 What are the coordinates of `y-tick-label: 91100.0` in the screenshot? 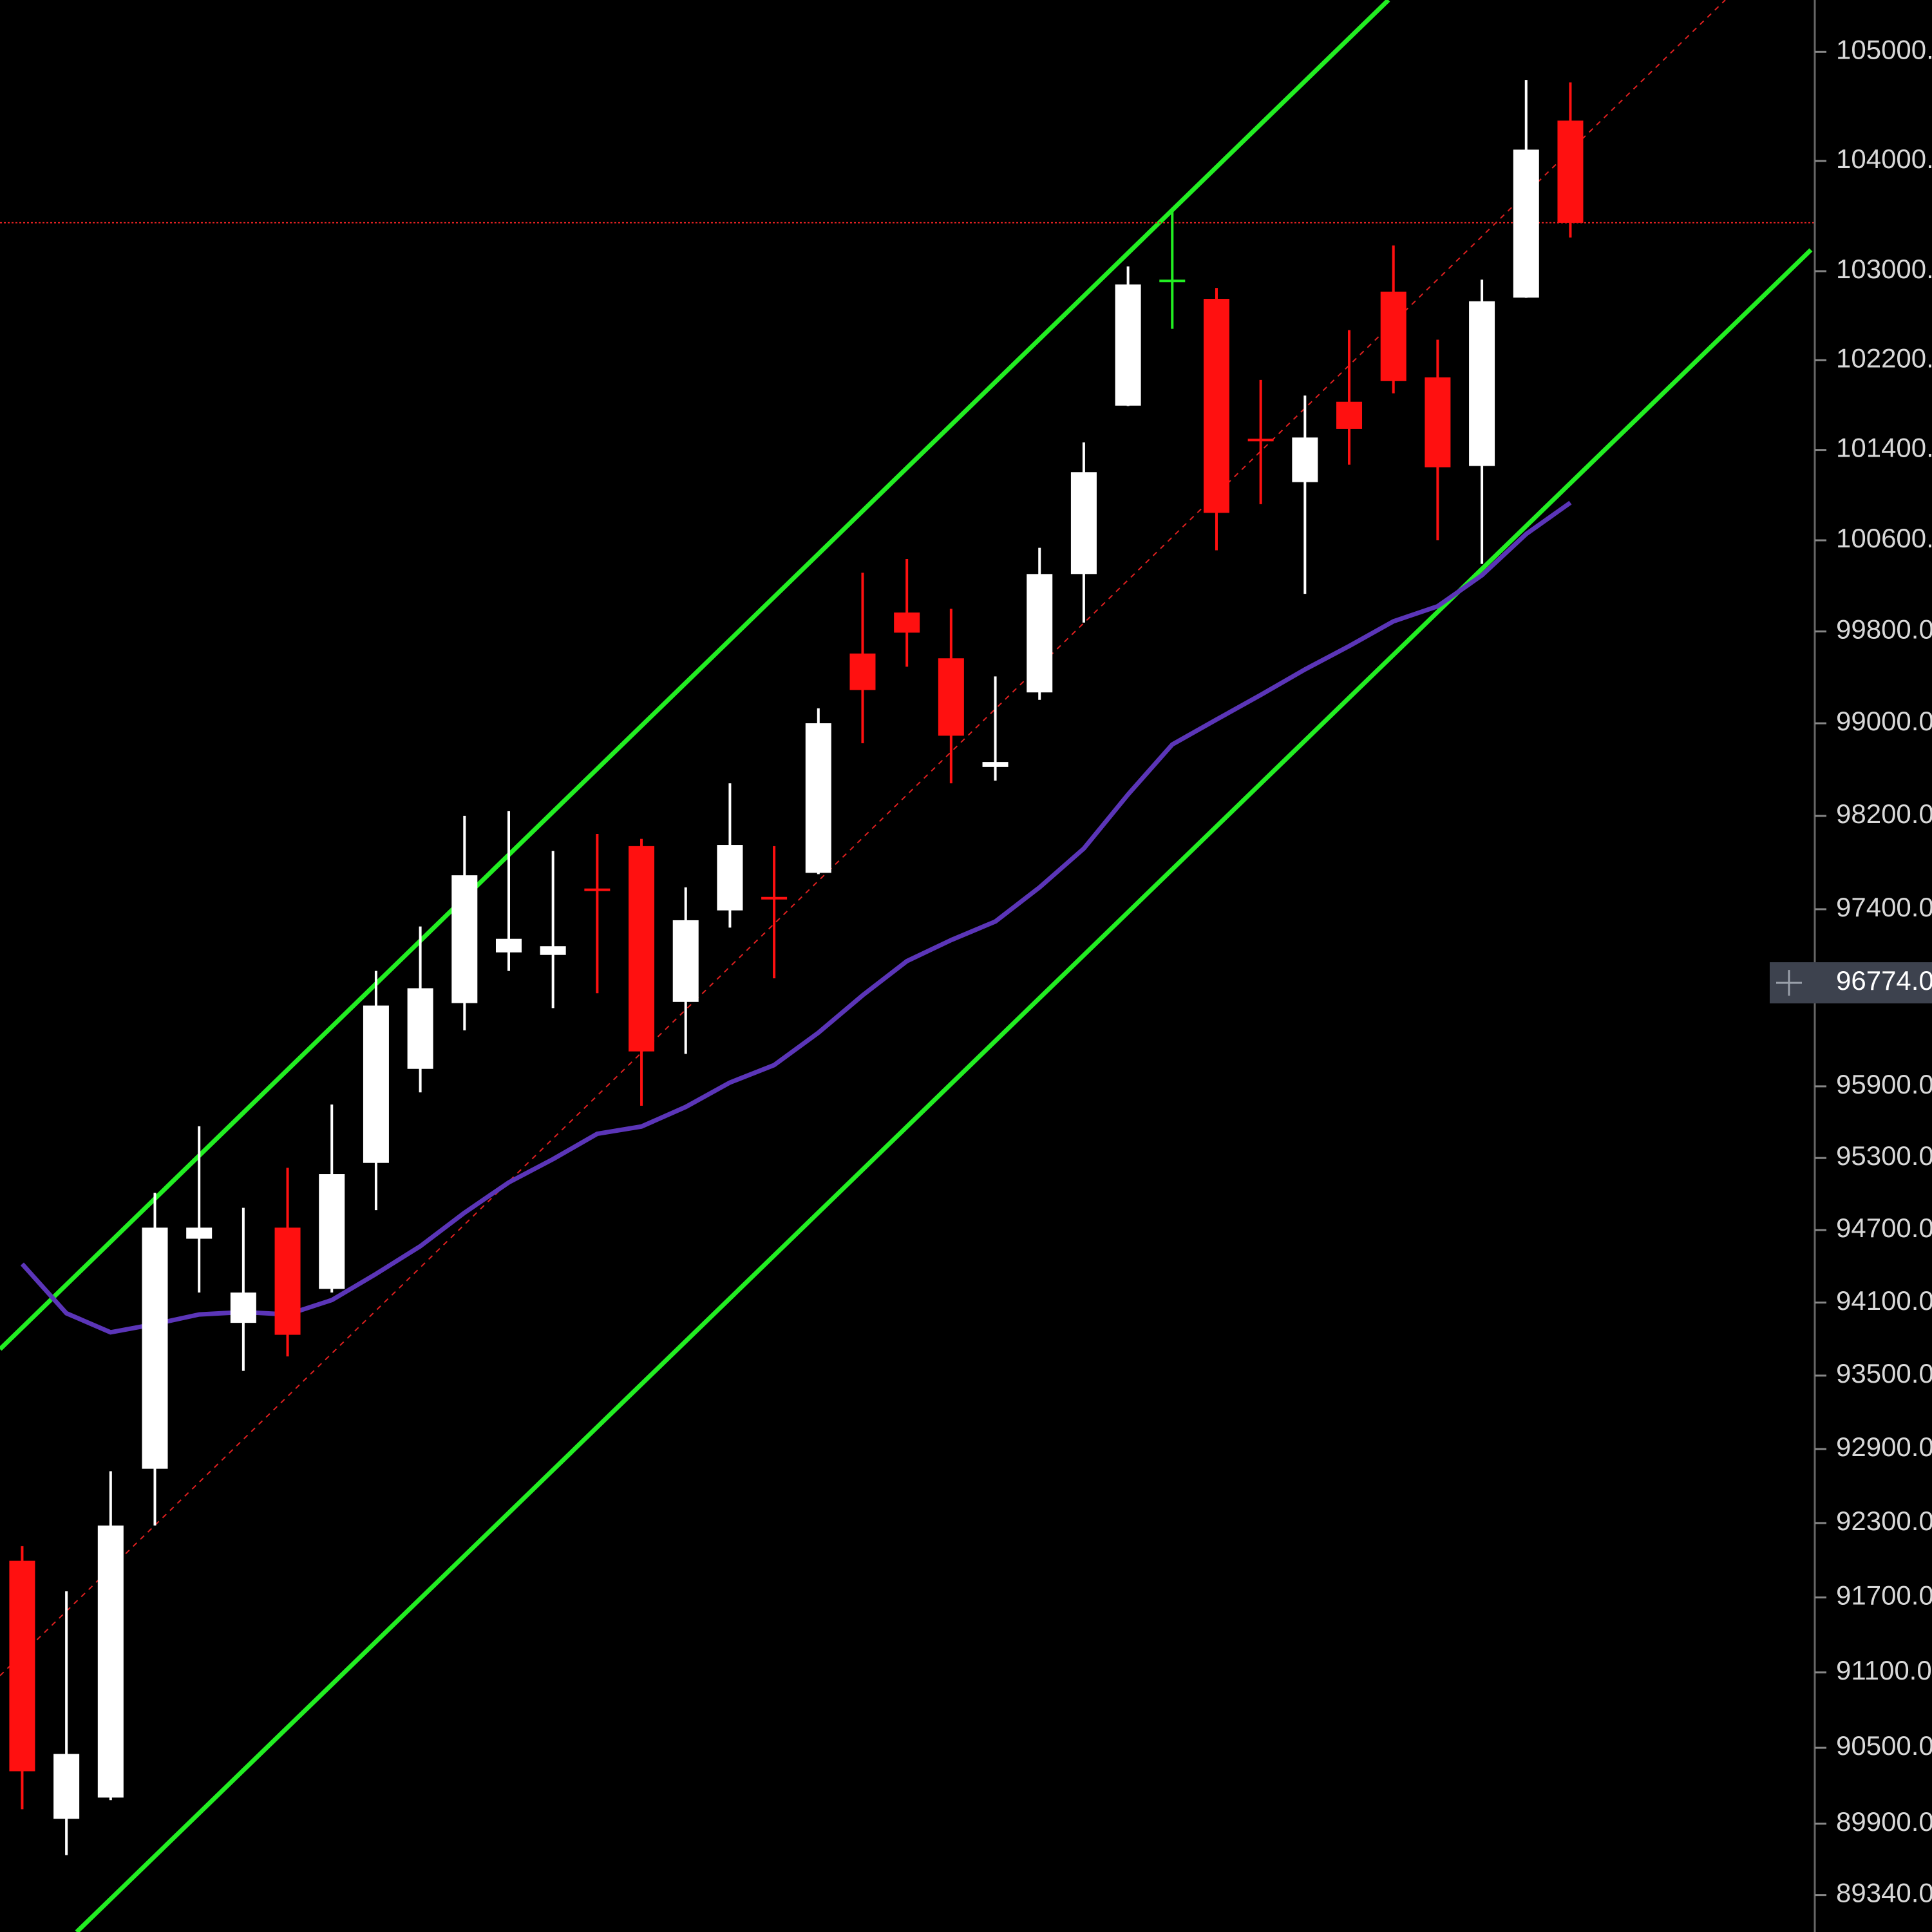 It's located at (1884, 1670).